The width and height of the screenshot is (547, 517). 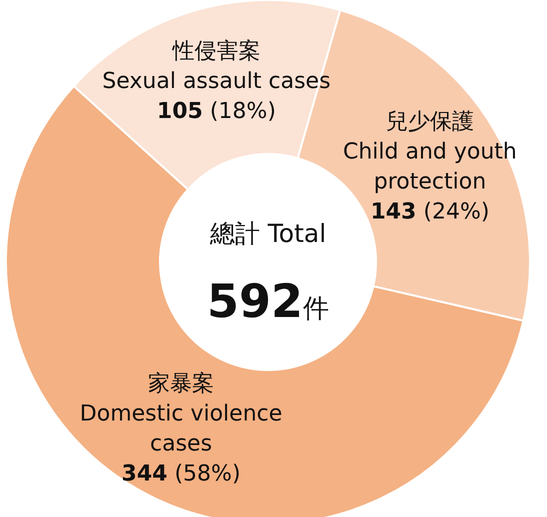 What do you see at coordinates (216, 66) in the screenshot?
I see `slice-label: 性侵害案 Sexual assault cases` at bounding box center [216, 66].